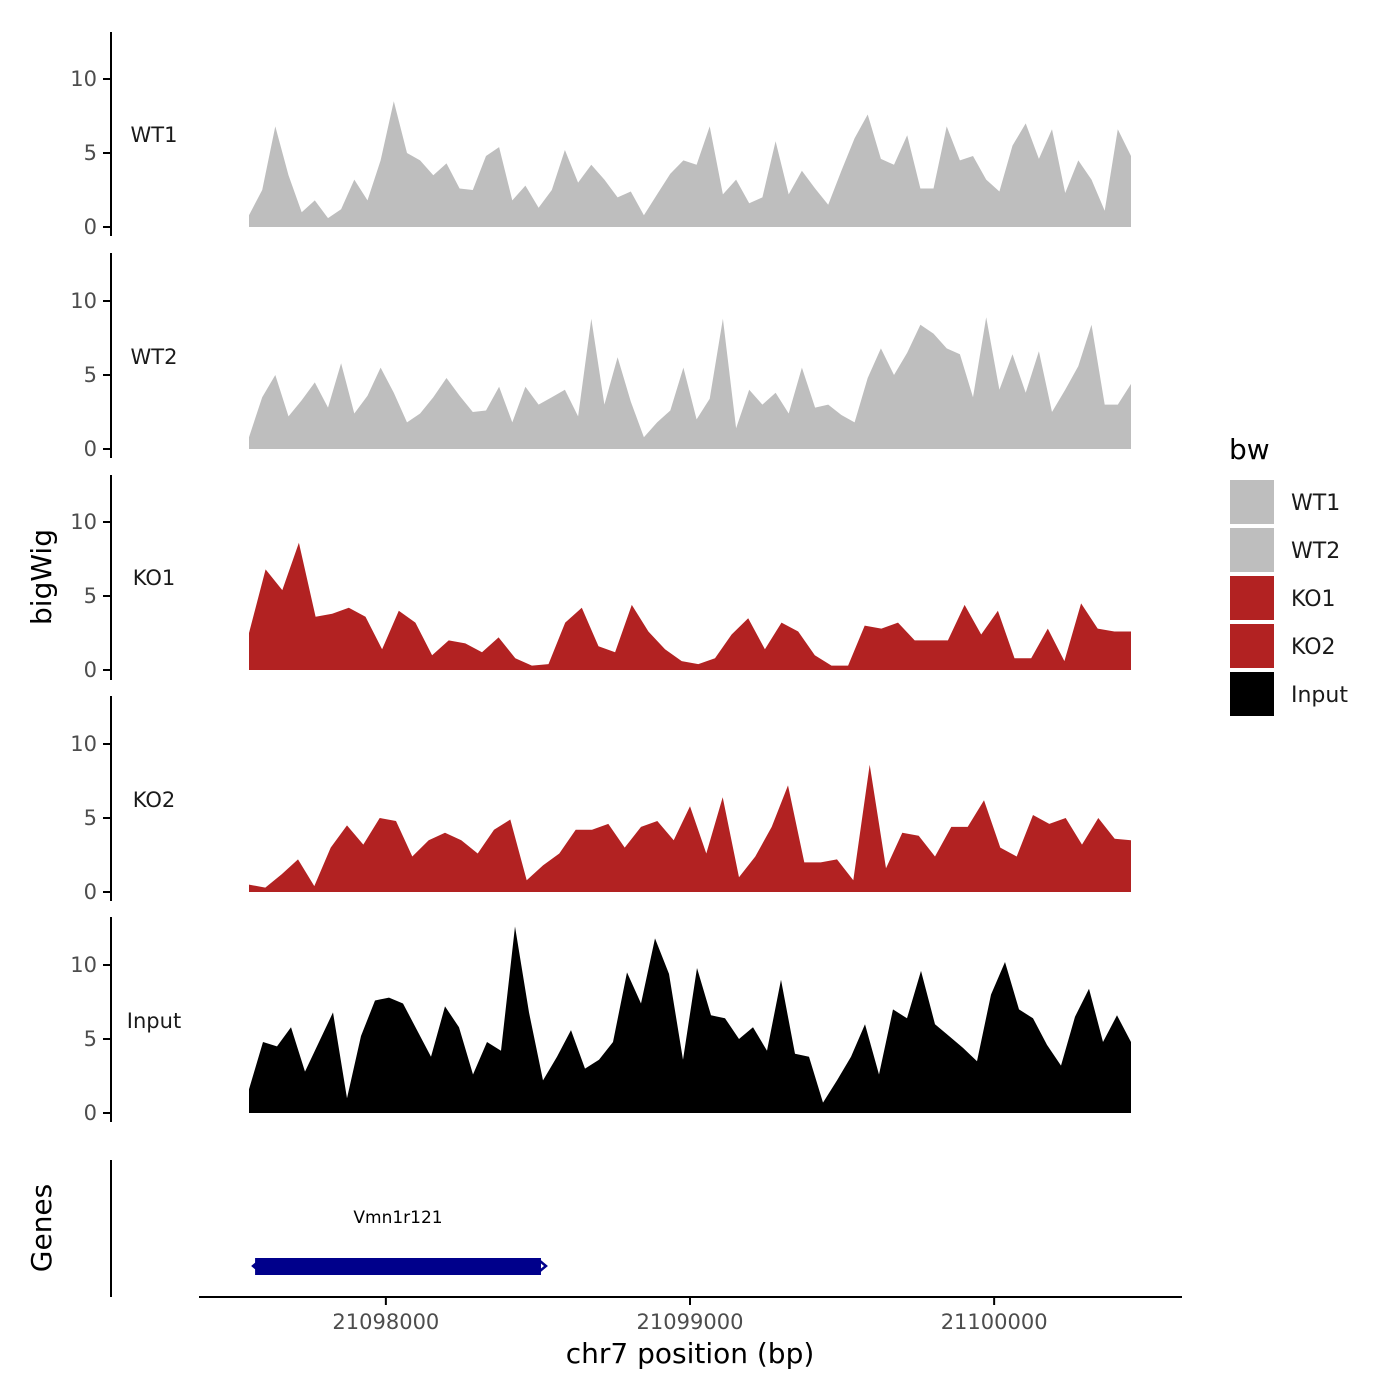 The width and height of the screenshot is (1400, 1400). What do you see at coordinates (399, 1241) in the screenshot?
I see `gene-track: Vmn1r121` at bounding box center [399, 1241].